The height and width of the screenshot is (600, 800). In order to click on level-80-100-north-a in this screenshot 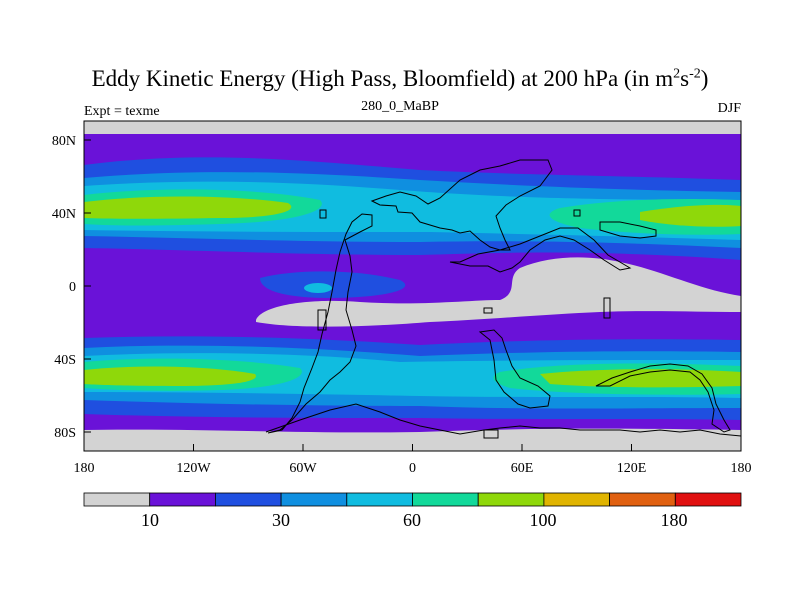, I will do `click(188, 207)`.